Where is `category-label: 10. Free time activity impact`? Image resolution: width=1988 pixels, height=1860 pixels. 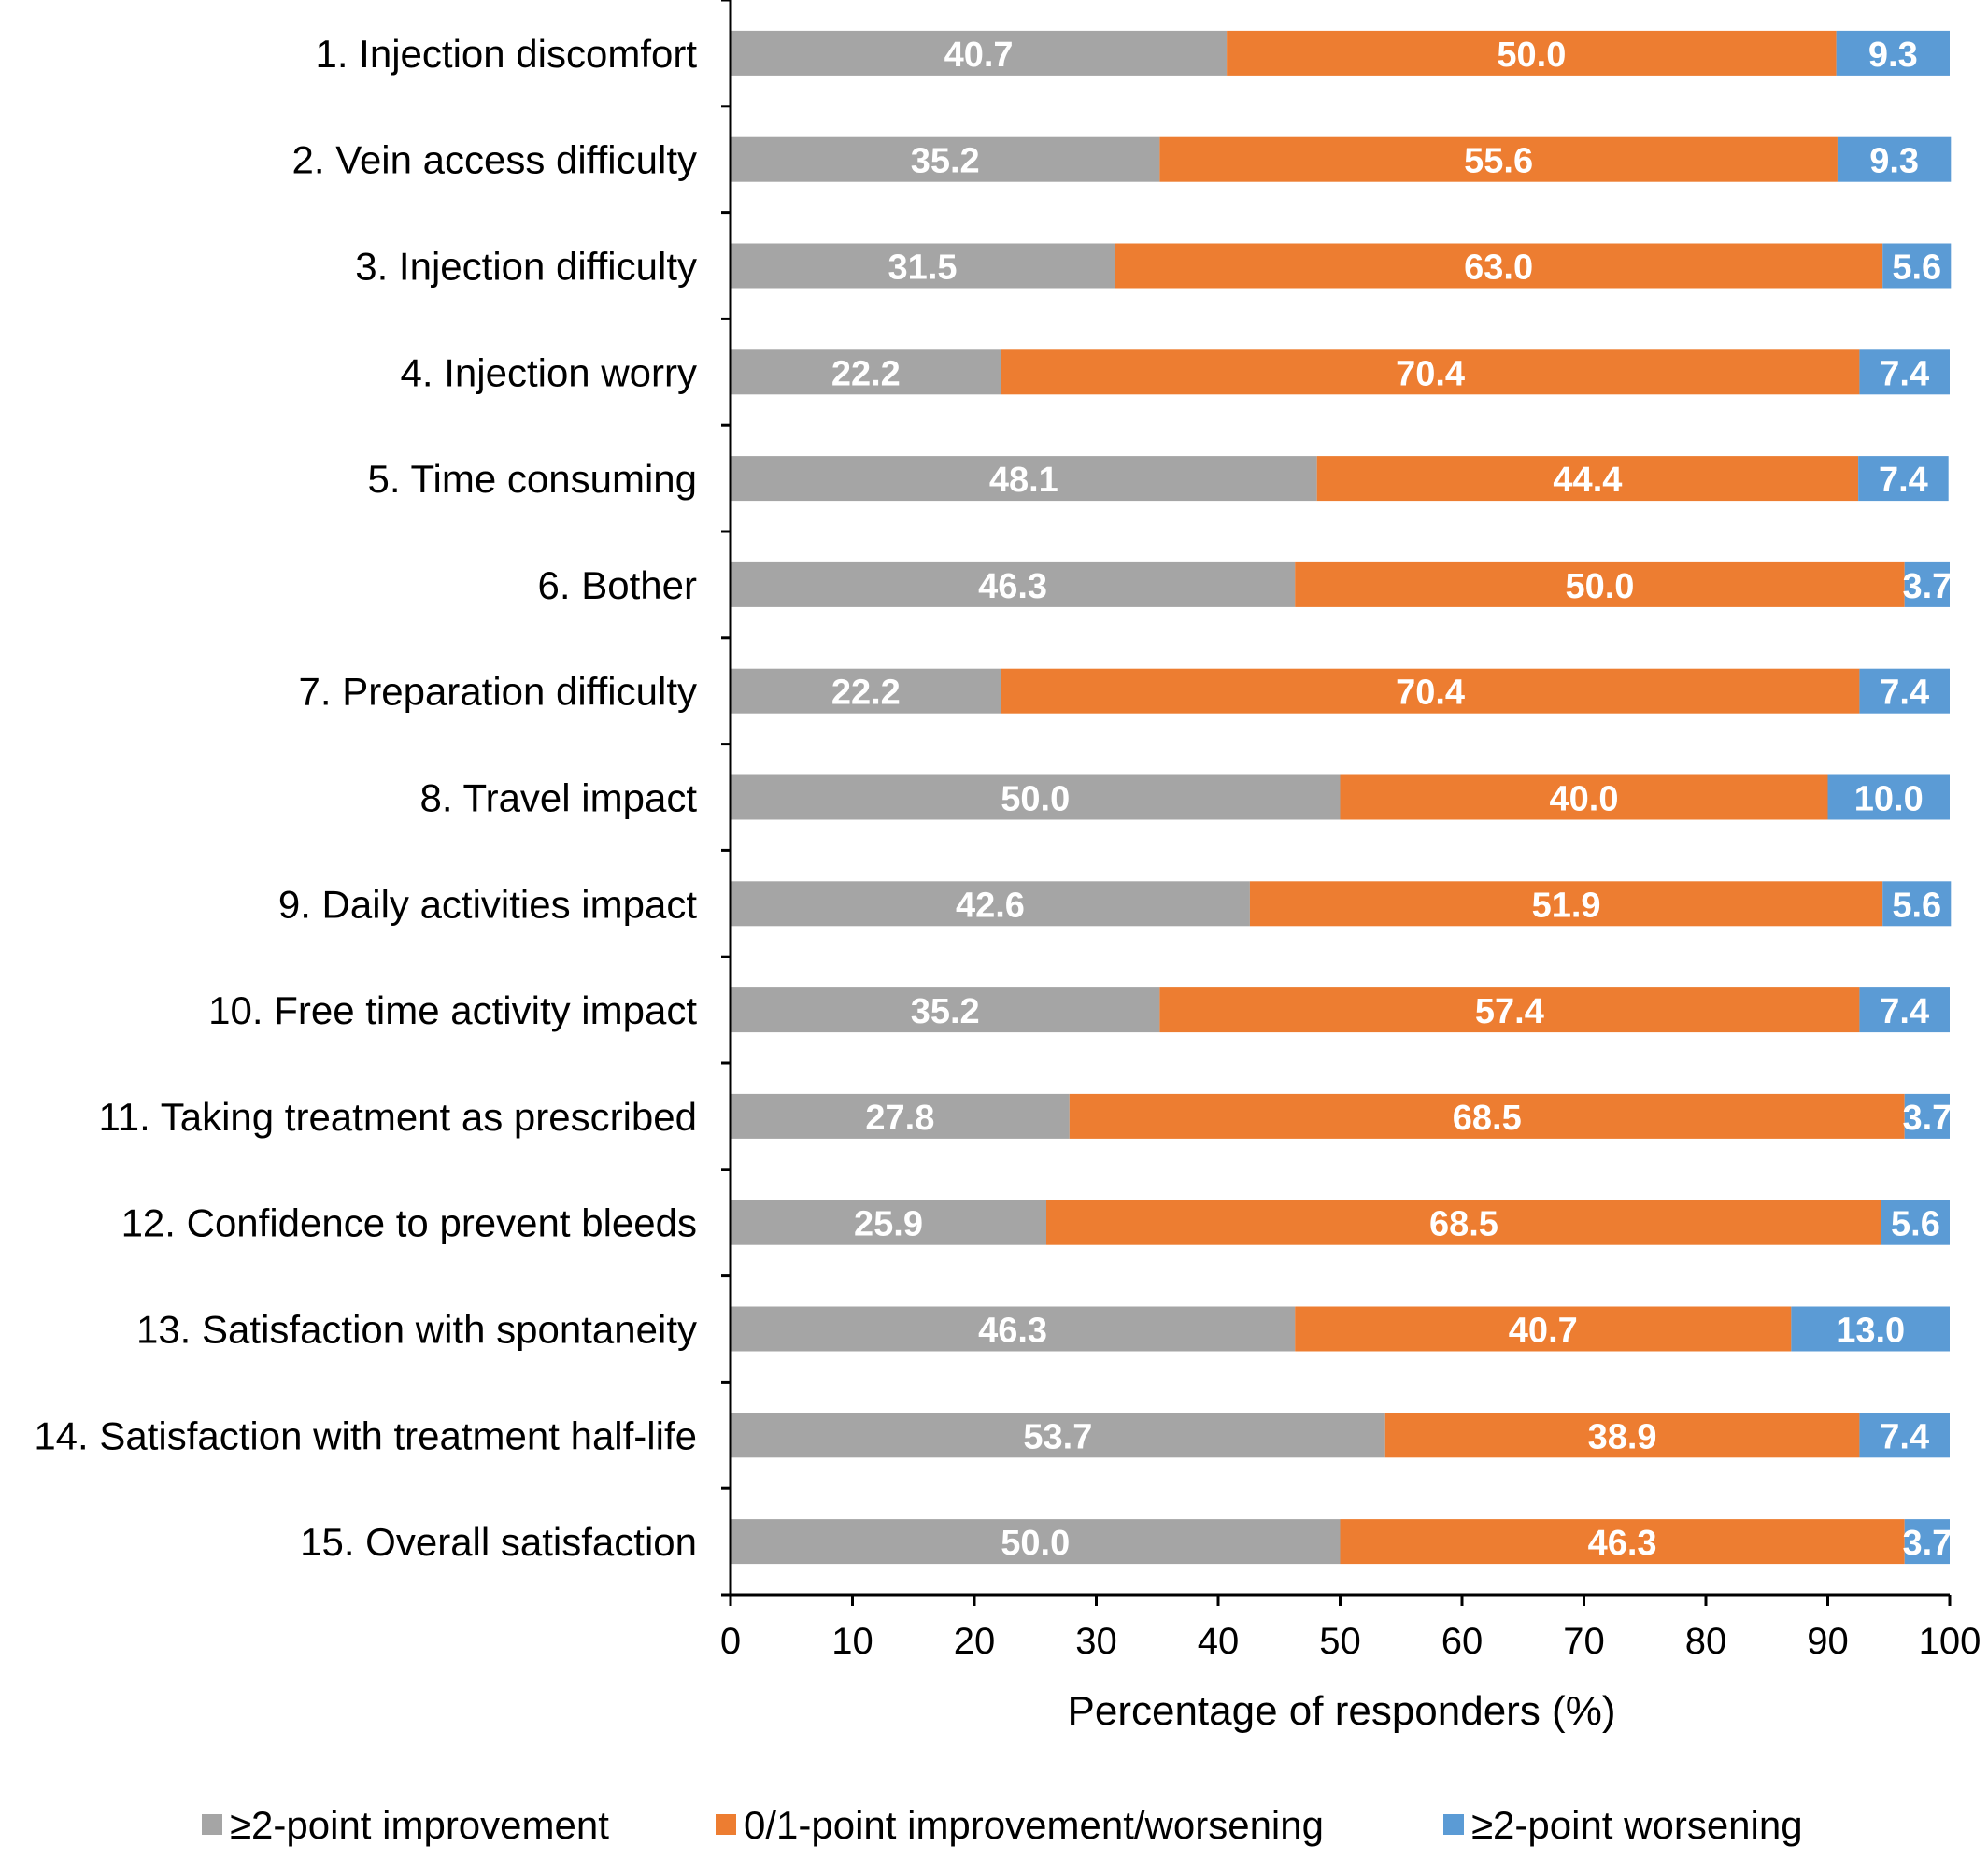 category-label: 10. Free time activity impact is located at coordinates (452, 1010).